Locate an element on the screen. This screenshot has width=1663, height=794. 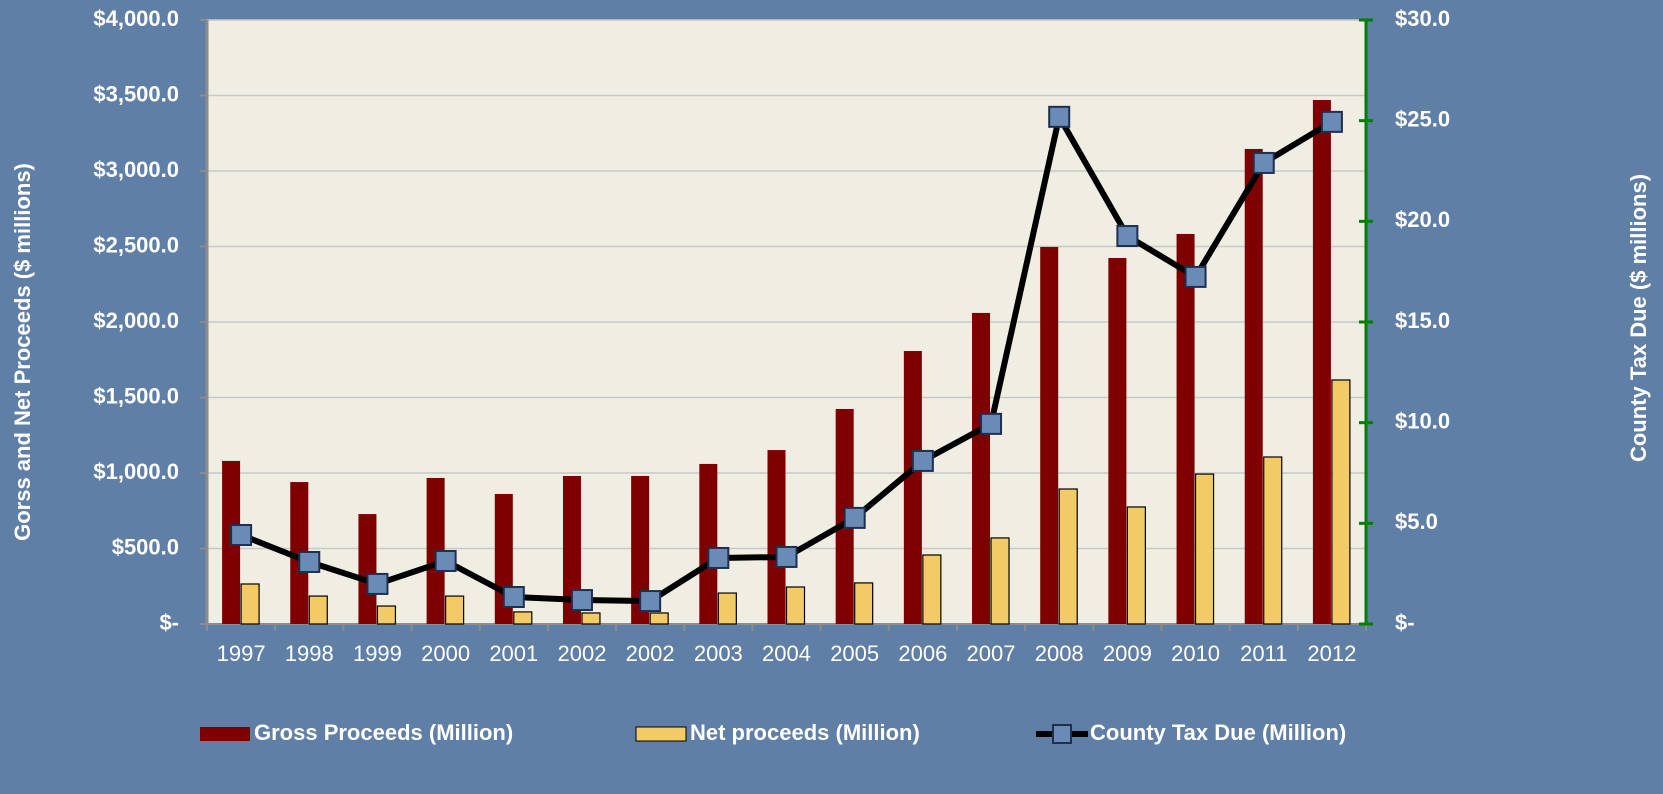
y-tick-label: $- is located at coordinates (169, 622).